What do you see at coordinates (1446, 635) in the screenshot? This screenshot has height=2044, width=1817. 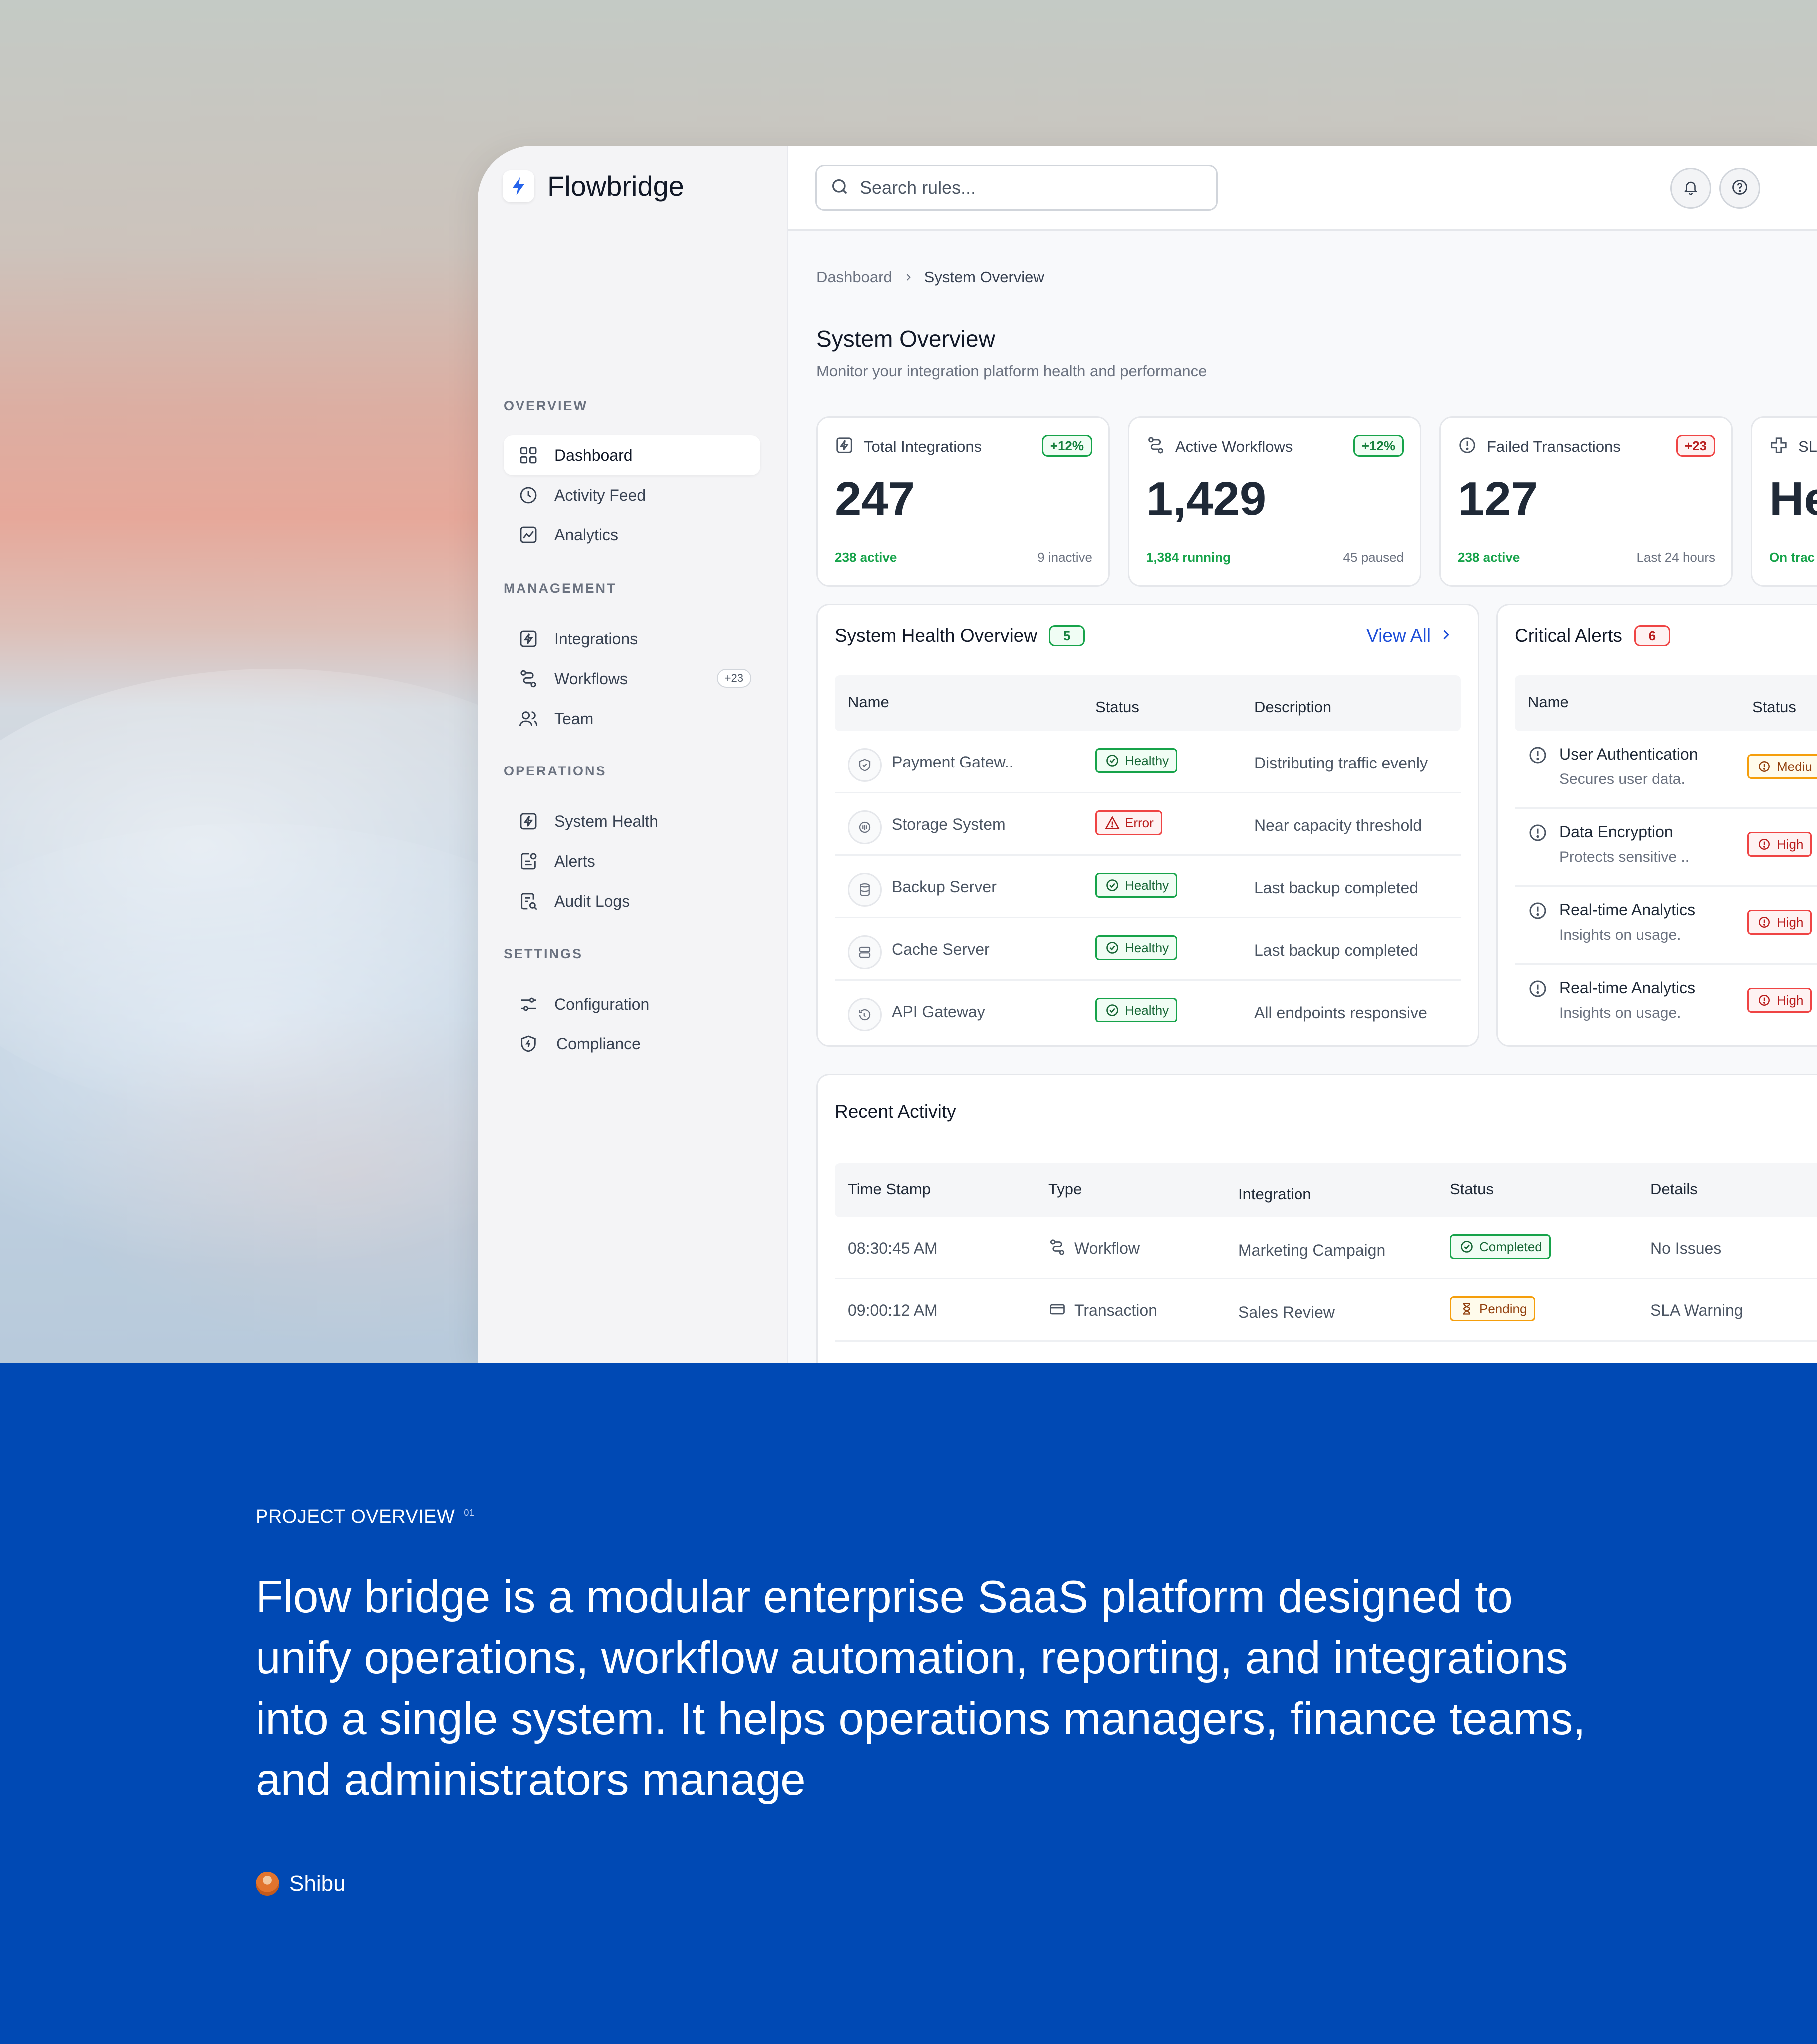 I see `chevron-right-icon` at bounding box center [1446, 635].